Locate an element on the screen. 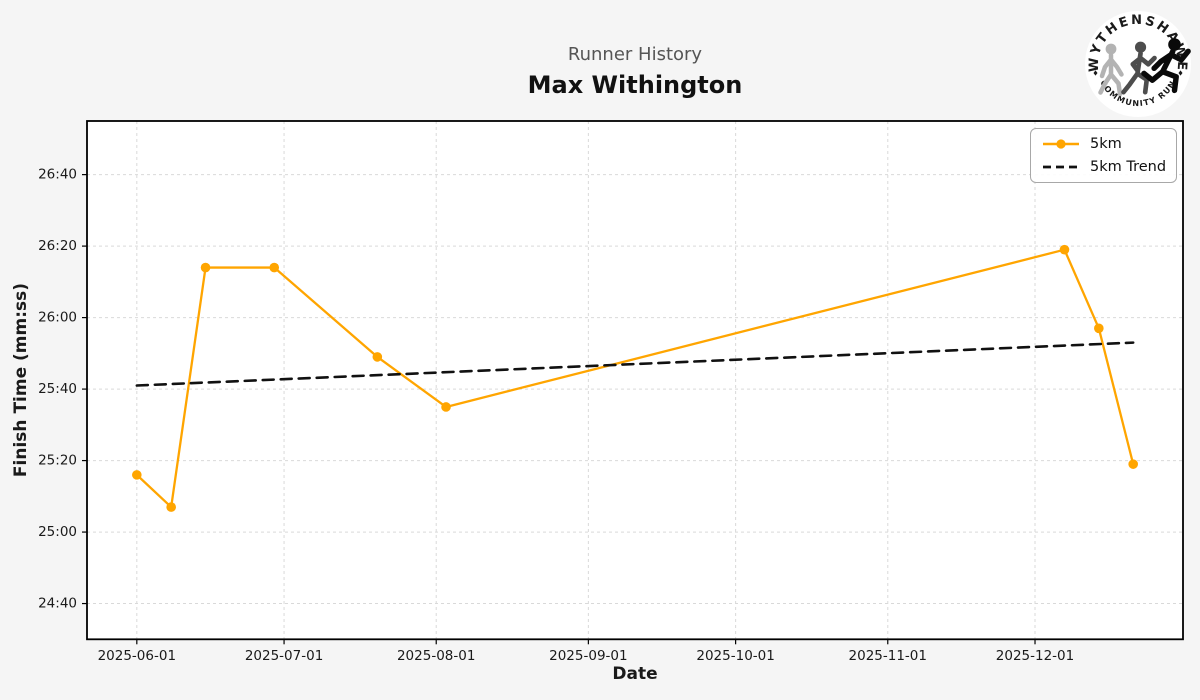  legend-5km-line-icon is located at coordinates (1061, 144).